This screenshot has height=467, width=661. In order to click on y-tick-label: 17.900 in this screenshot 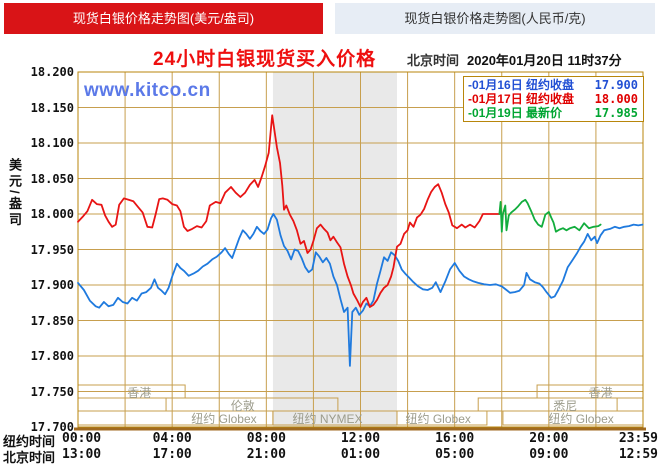, I will do `click(52, 285)`.